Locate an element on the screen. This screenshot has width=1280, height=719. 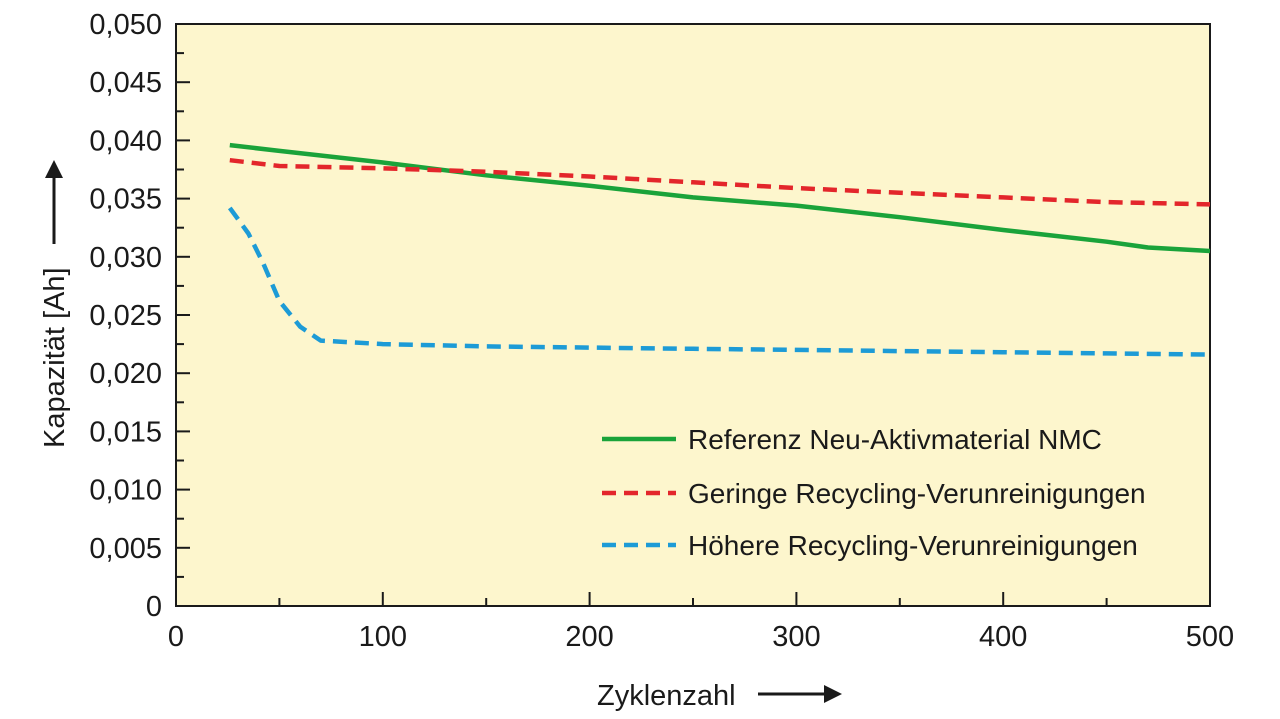
y-tick-label: 0,005 is located at coordinates (125, 549).